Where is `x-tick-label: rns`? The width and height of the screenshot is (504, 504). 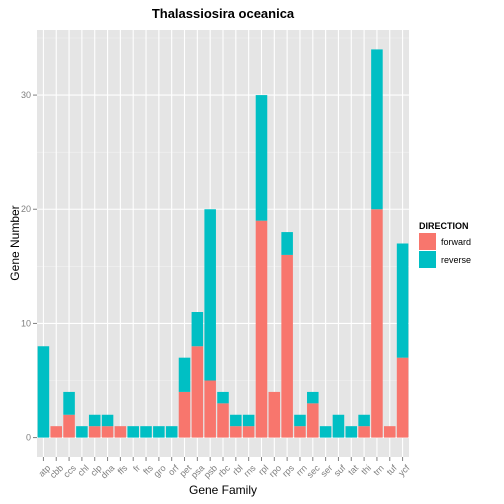 x-tick-label: rns is located at coordinates (250, 471).